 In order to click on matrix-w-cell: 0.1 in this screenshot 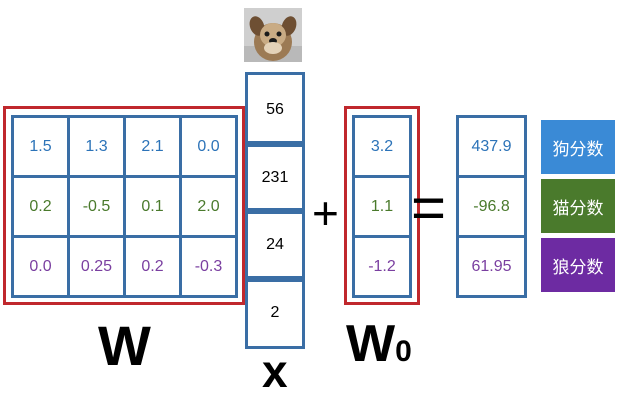, I will do `click(152, 206)`.